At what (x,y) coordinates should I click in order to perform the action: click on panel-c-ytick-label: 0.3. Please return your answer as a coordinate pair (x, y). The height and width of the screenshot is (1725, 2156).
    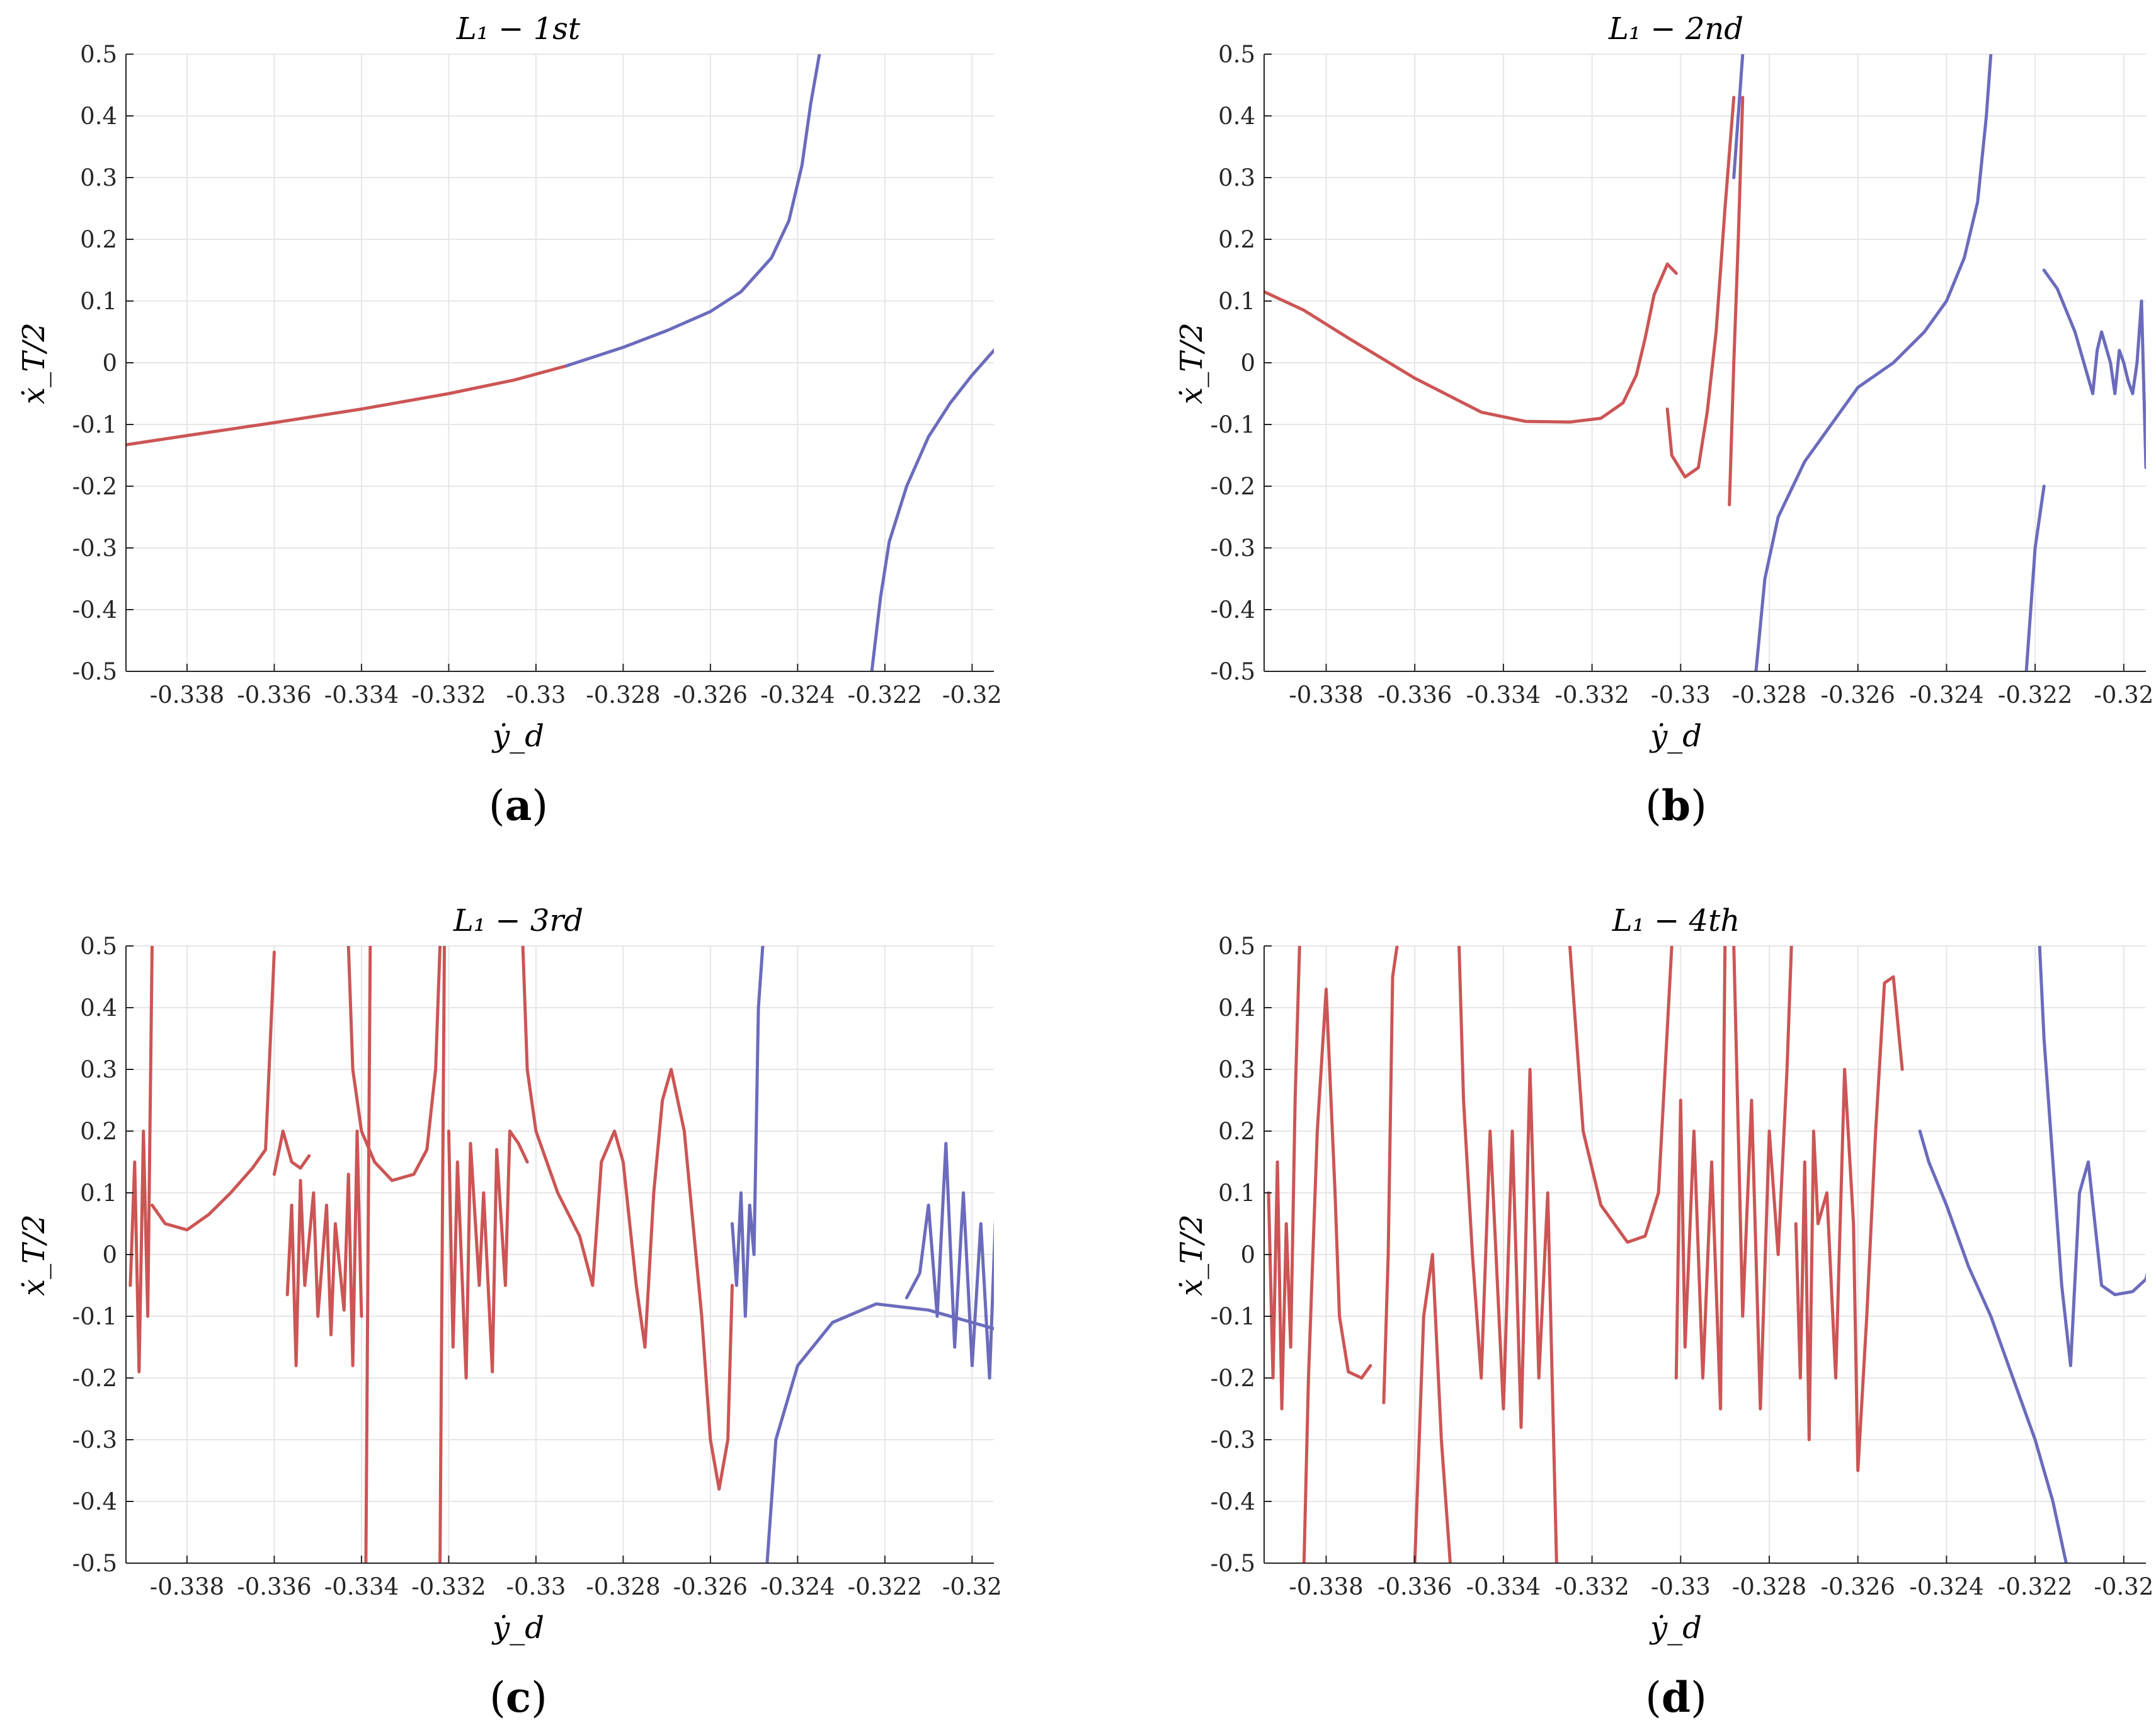
    Looking at the image, I should click on (98, 1069).